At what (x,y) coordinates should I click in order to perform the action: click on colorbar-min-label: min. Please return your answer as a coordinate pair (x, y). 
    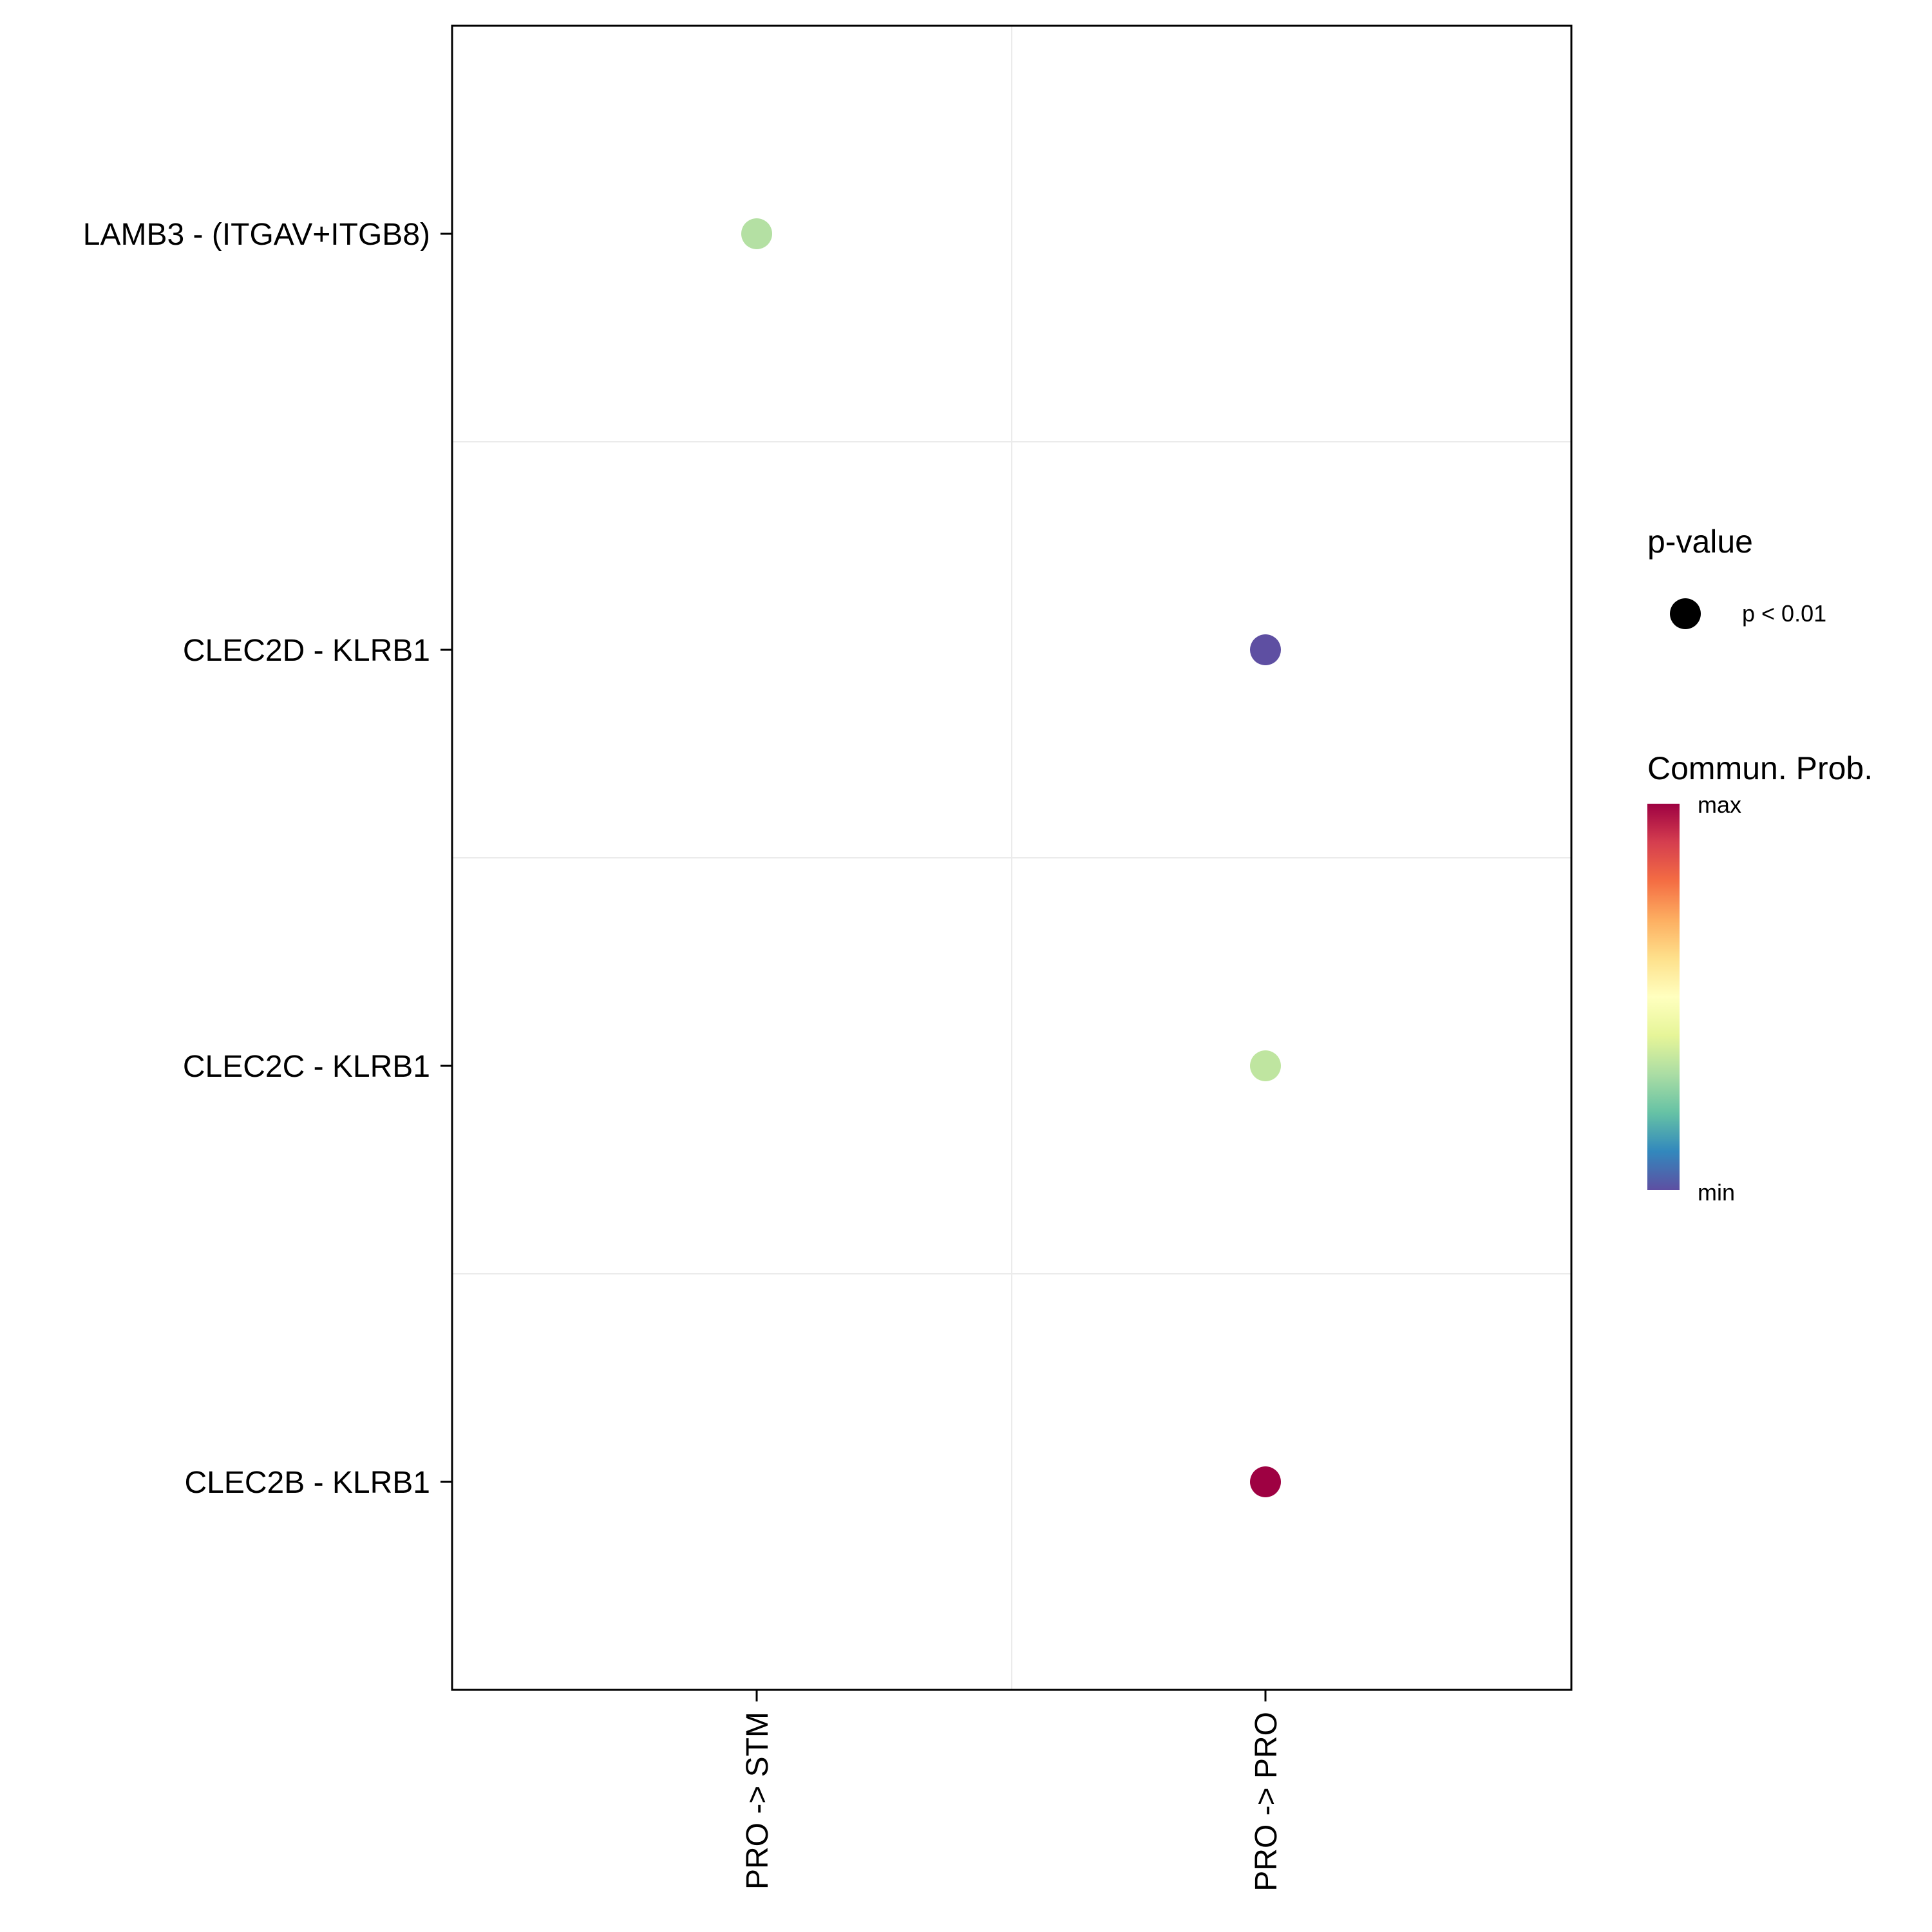
    Looking at the image, I should click on (1717, 1192).